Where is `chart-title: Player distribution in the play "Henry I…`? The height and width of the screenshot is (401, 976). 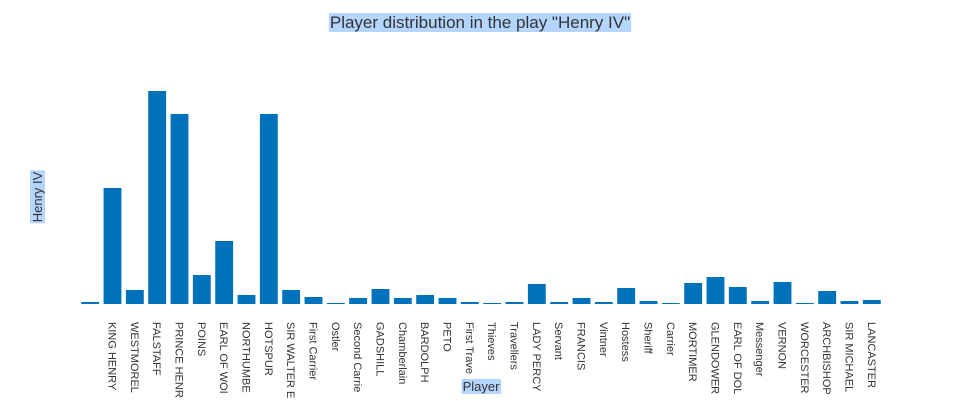 chart-title: Player distribution in the play "Henry I… is located at coordinates (480, 22).